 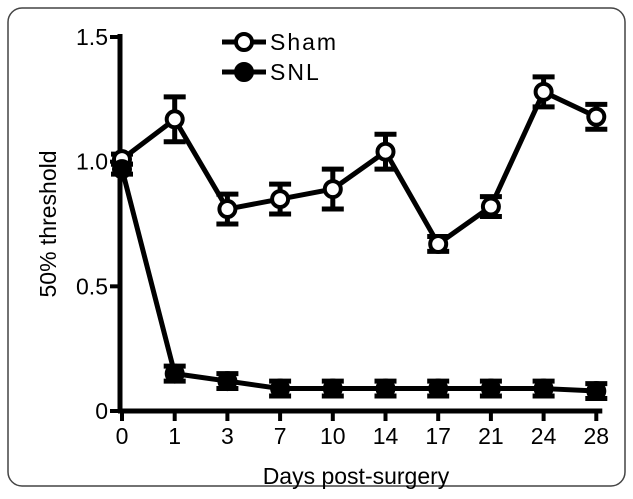 What do you see at coordinates (227, 436) in the screenshot?
I see `x-tick-label: 3` at bounding box center [227, 436].